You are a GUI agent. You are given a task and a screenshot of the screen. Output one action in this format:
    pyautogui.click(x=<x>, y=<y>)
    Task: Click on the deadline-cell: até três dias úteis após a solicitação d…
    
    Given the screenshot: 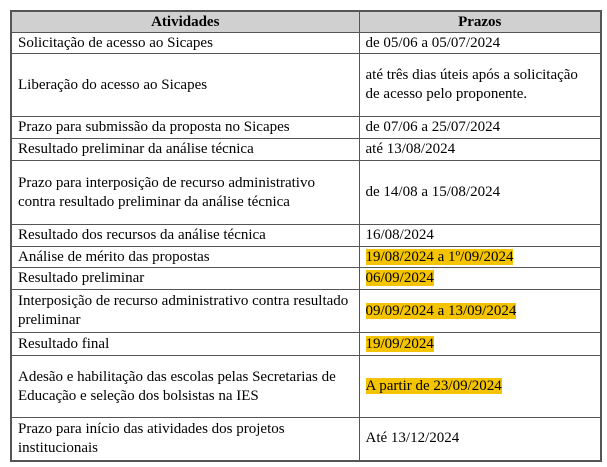 What is the action you would take?
    pyautogui.click(x=480, y=85)
    